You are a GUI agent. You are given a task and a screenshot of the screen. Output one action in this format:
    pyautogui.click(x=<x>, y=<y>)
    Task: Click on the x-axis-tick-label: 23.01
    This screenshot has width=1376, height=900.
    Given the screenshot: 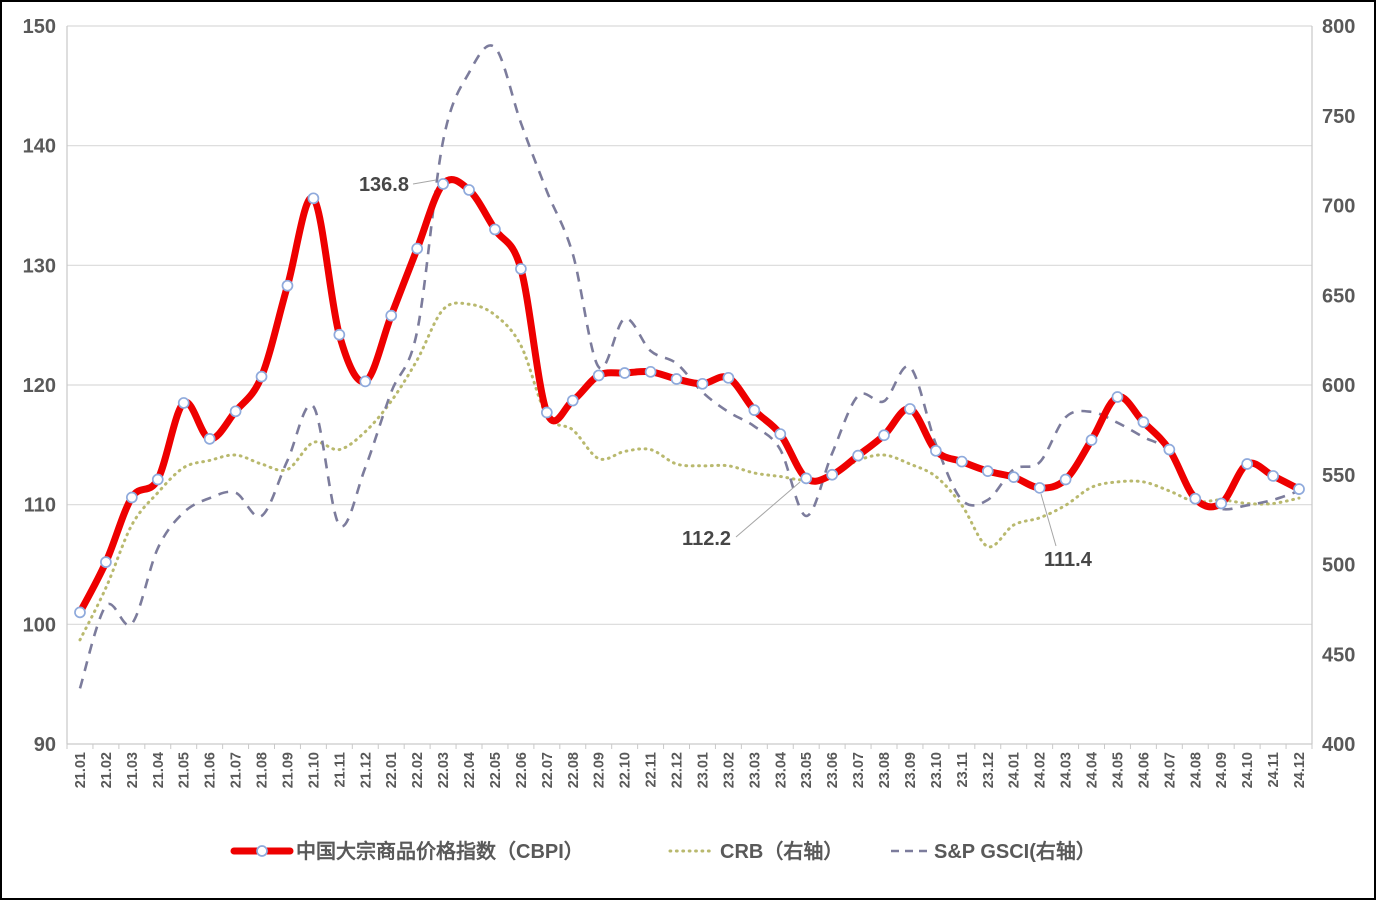 What is the action you would take?
    pyautogui.click(x=703, y=770)
    